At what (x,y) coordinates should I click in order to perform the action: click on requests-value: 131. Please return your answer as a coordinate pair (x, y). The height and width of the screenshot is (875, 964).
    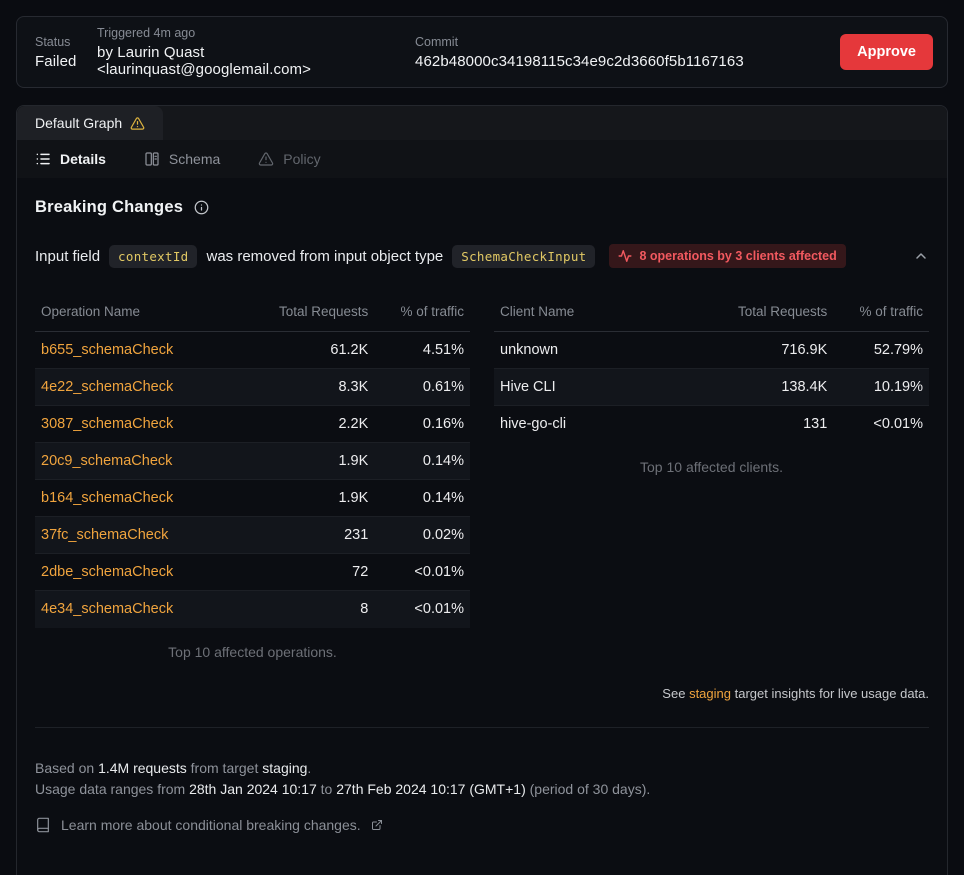
    Looking at the image, I should click on (815, 424).